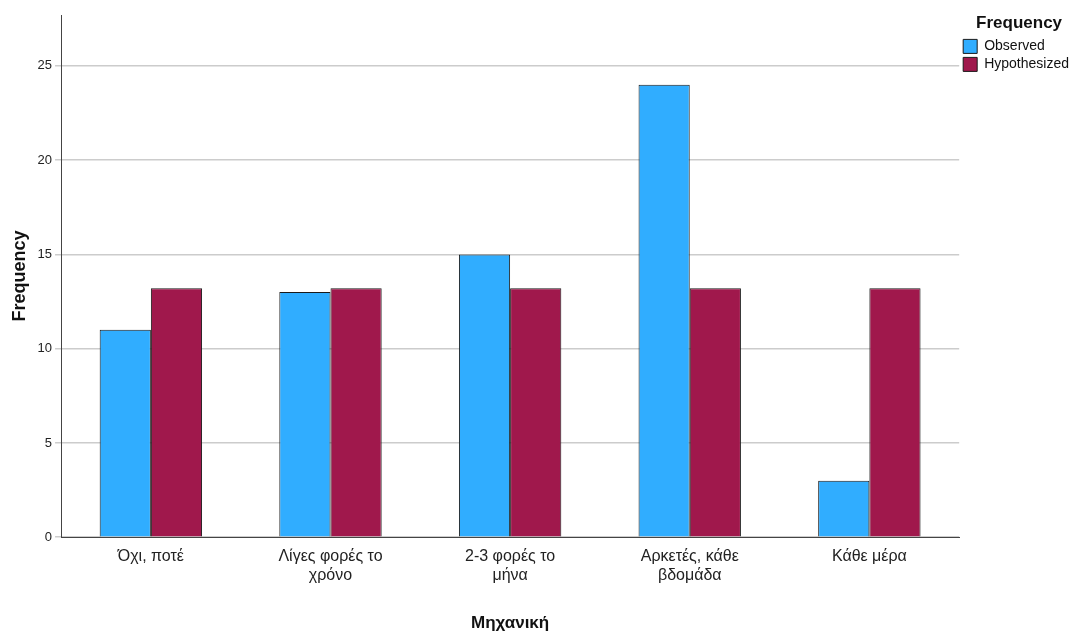 This screenshot has width=1084, height=643. Describe the element at coordinates (45, 159) in the screenshot. I see `y-tick-label: 20` at that location.